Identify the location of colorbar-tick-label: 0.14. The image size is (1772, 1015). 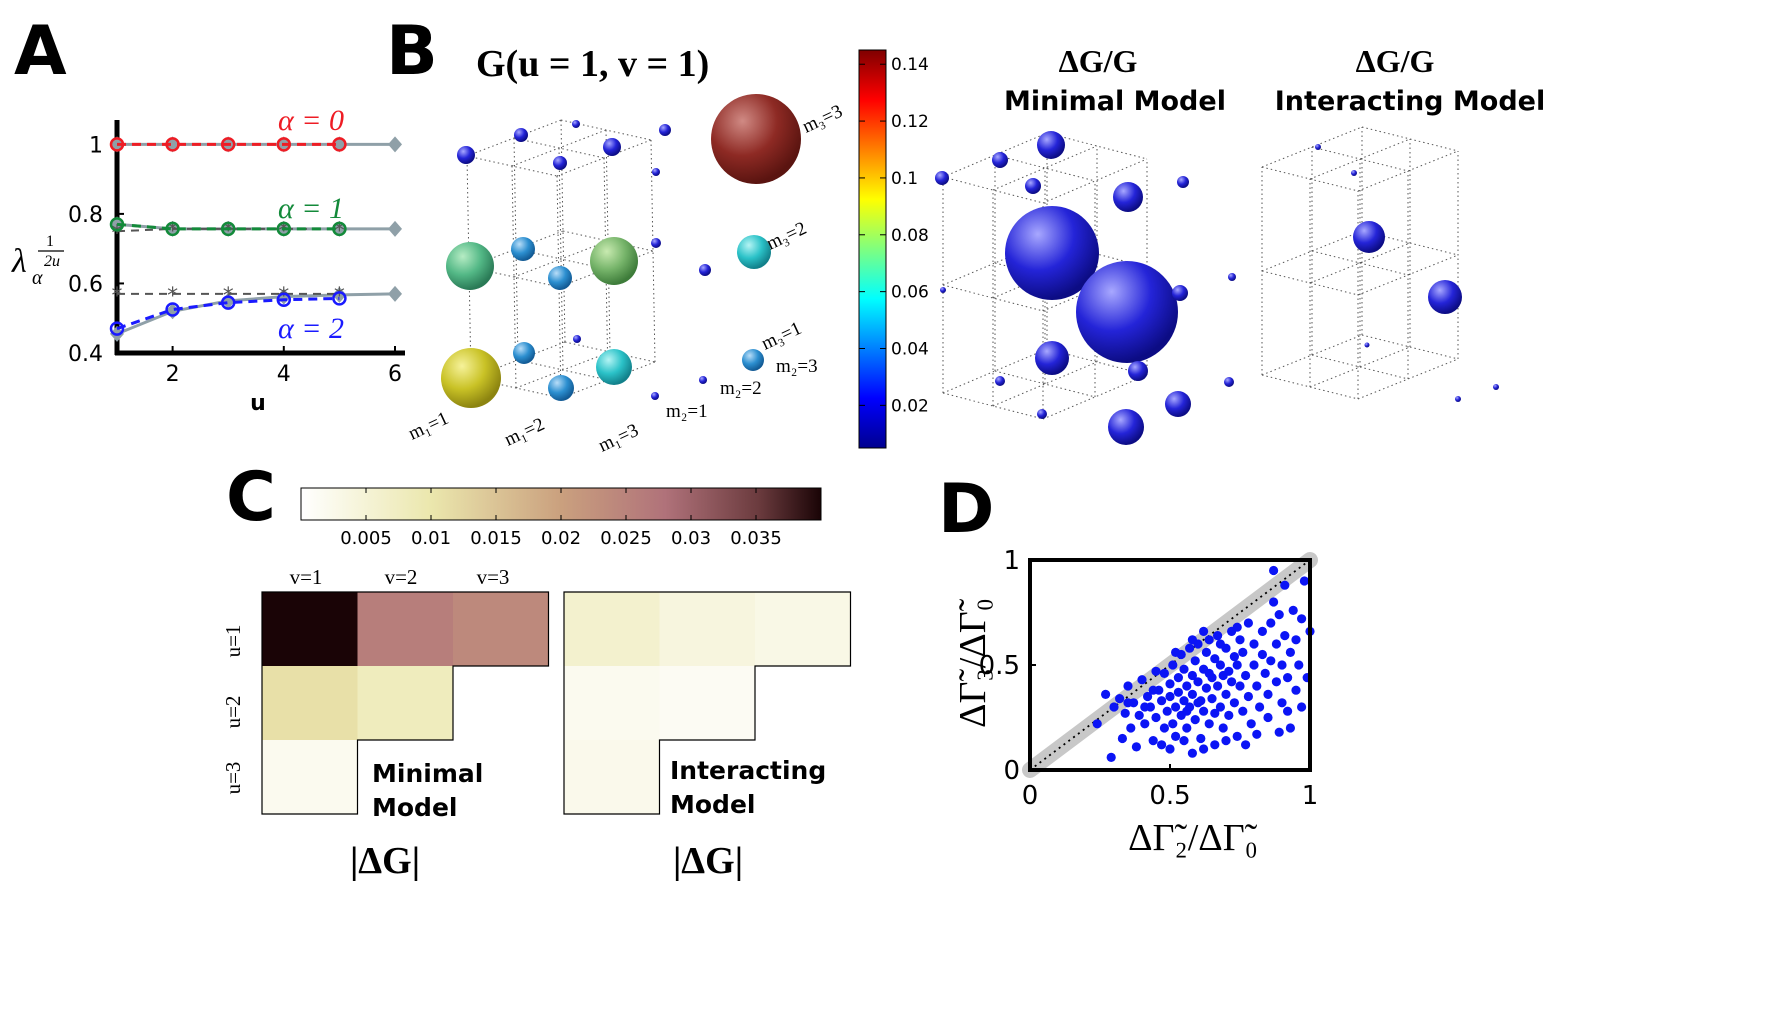
(910, 65).